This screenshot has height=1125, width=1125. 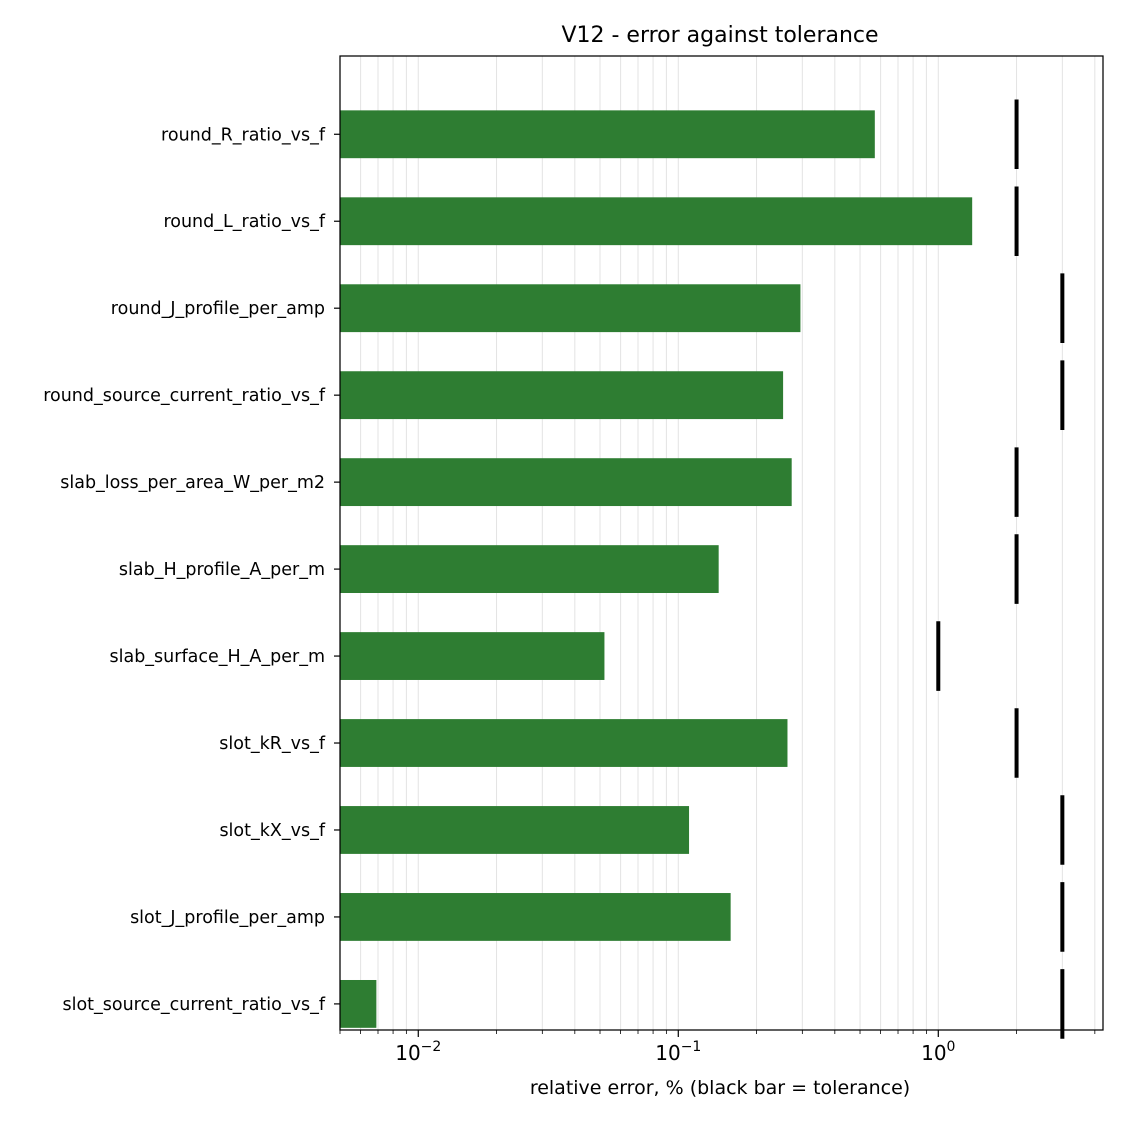 I want to click on x-tick-exponent: −1, so click(x=691, y=1047).